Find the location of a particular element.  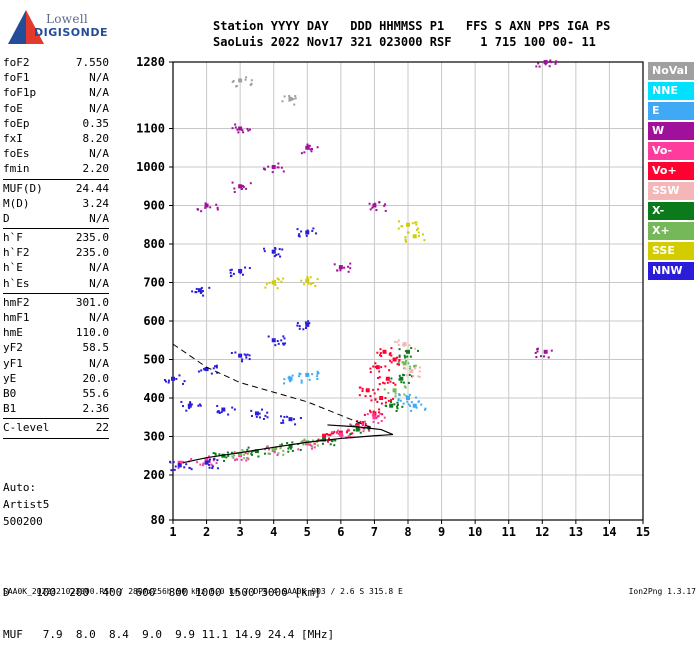

param-row: h`Es N/A is located at coordinates (56, 284).